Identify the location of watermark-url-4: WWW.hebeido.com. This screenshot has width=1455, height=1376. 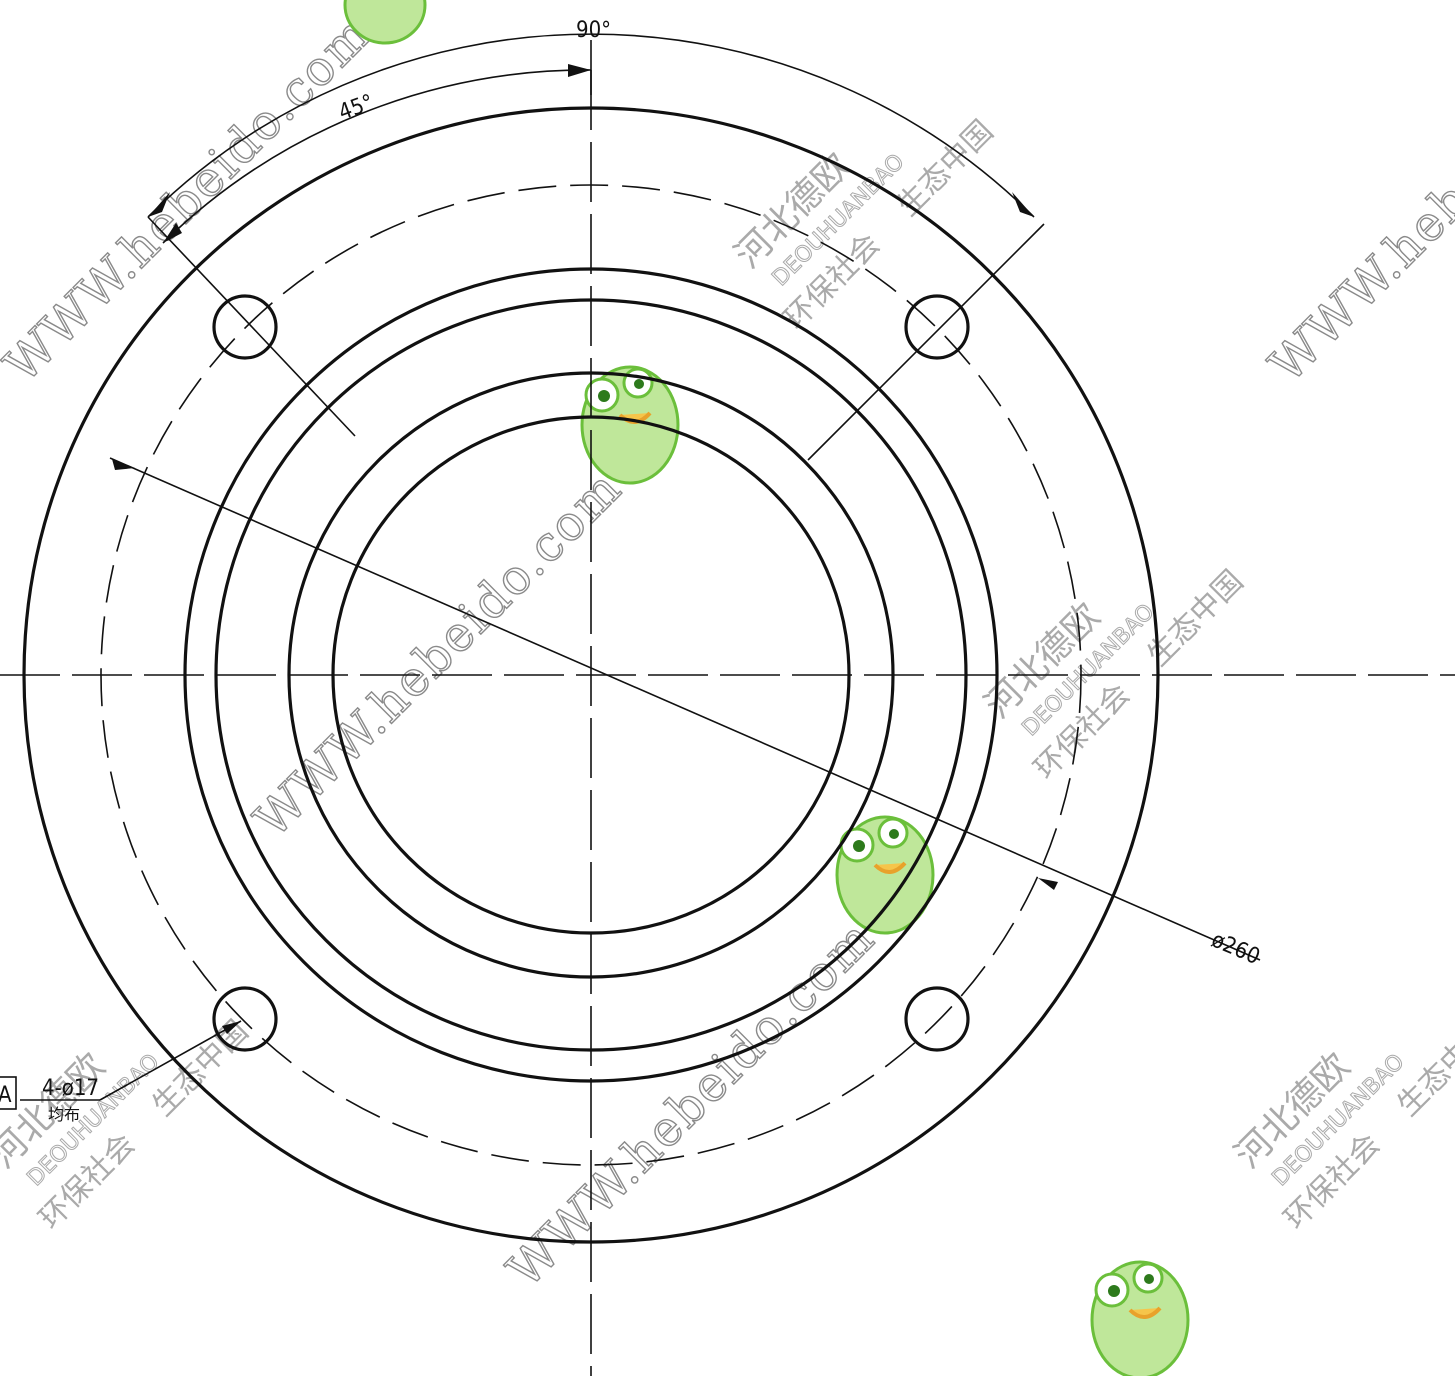
(1357, 199).